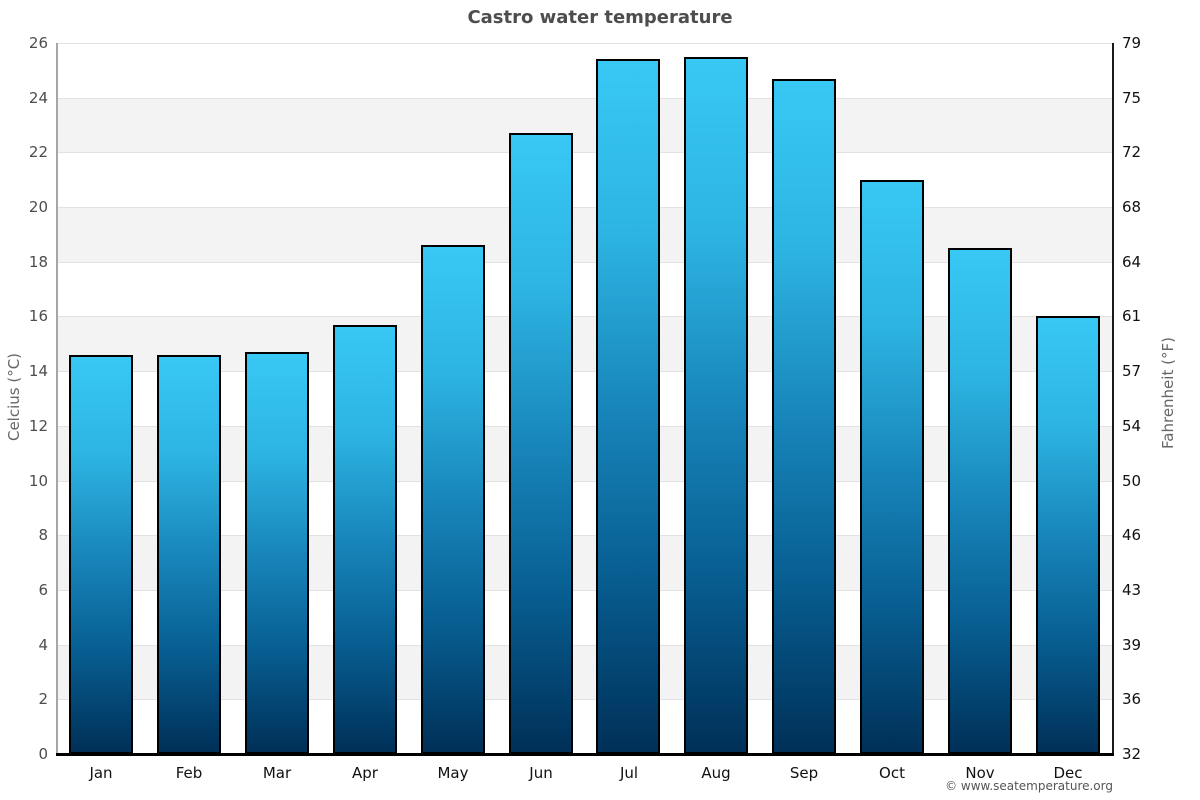 The width and height of the screenshot is (1200, 800). I want to click on x-tick-label-aug: Aug, so click(716, 773).